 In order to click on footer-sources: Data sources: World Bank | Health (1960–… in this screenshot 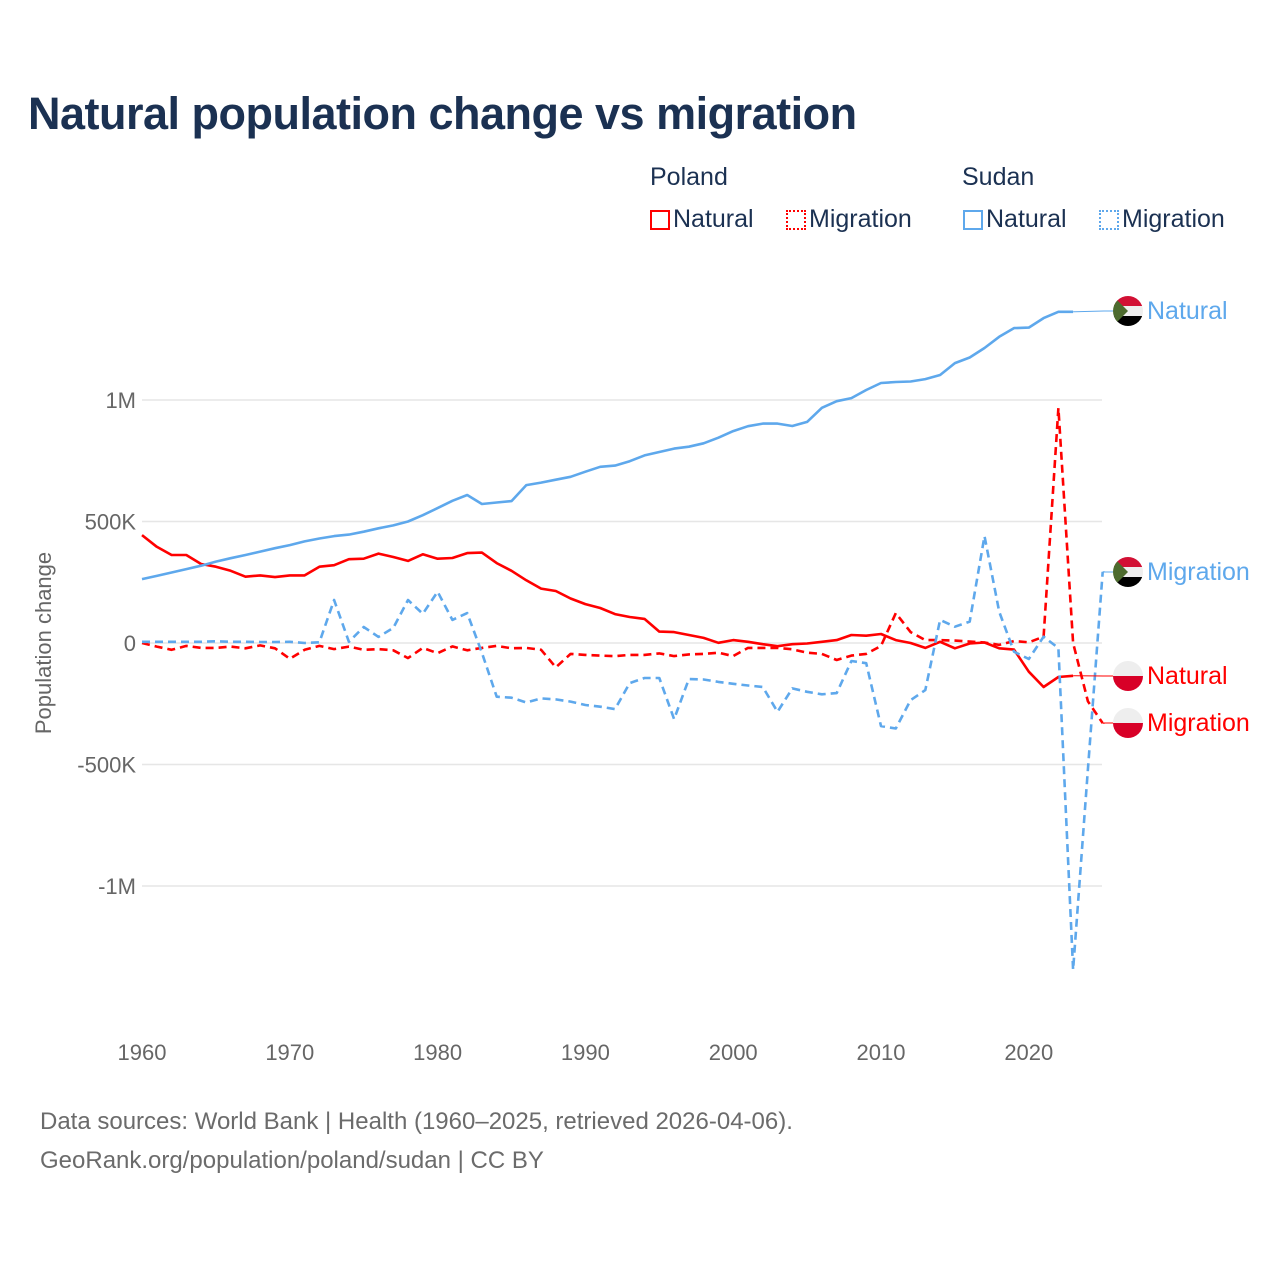, I will do `click(416, 1121)`.